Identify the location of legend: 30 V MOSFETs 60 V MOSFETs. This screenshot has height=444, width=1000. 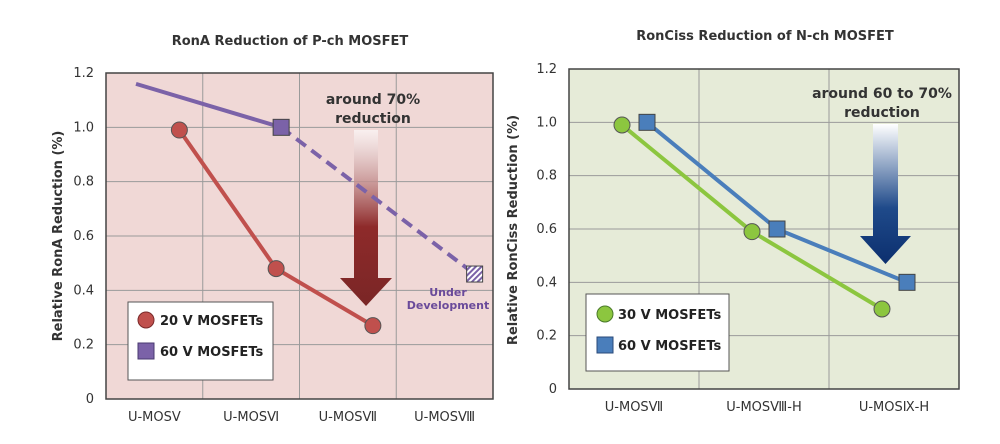
(657, 332).